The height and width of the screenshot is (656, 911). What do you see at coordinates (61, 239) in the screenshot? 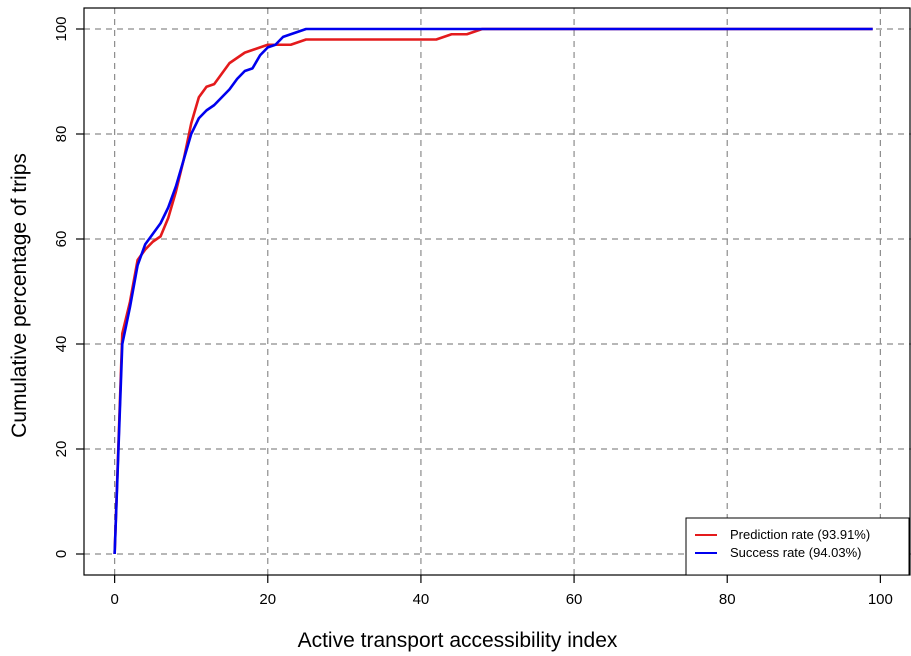
I see `y-tick-label-3: 60` at bounding box center [61, 239].